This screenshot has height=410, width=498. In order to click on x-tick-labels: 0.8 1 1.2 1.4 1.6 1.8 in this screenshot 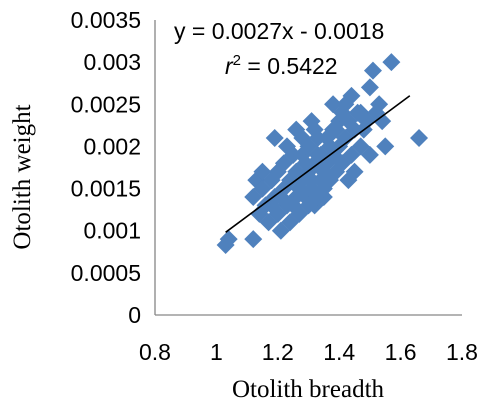, I will do `click(308, 352)`.